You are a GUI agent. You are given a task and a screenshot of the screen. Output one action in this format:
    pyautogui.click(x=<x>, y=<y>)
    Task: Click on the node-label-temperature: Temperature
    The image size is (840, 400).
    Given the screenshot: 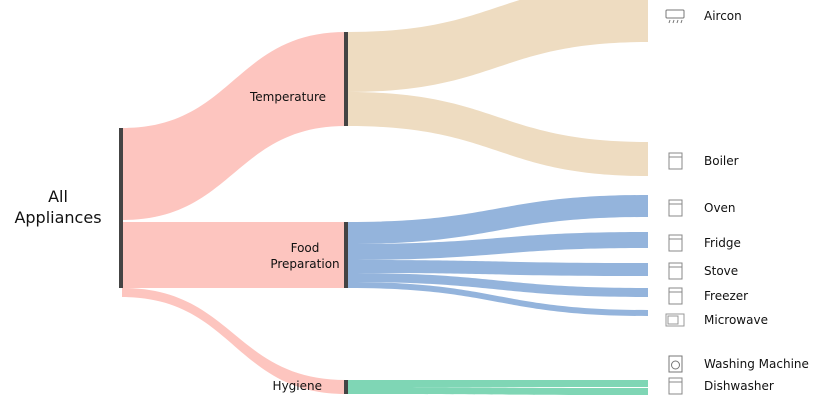 What is the action you would take?
    pyautogui.click(x=287, y=97)
    